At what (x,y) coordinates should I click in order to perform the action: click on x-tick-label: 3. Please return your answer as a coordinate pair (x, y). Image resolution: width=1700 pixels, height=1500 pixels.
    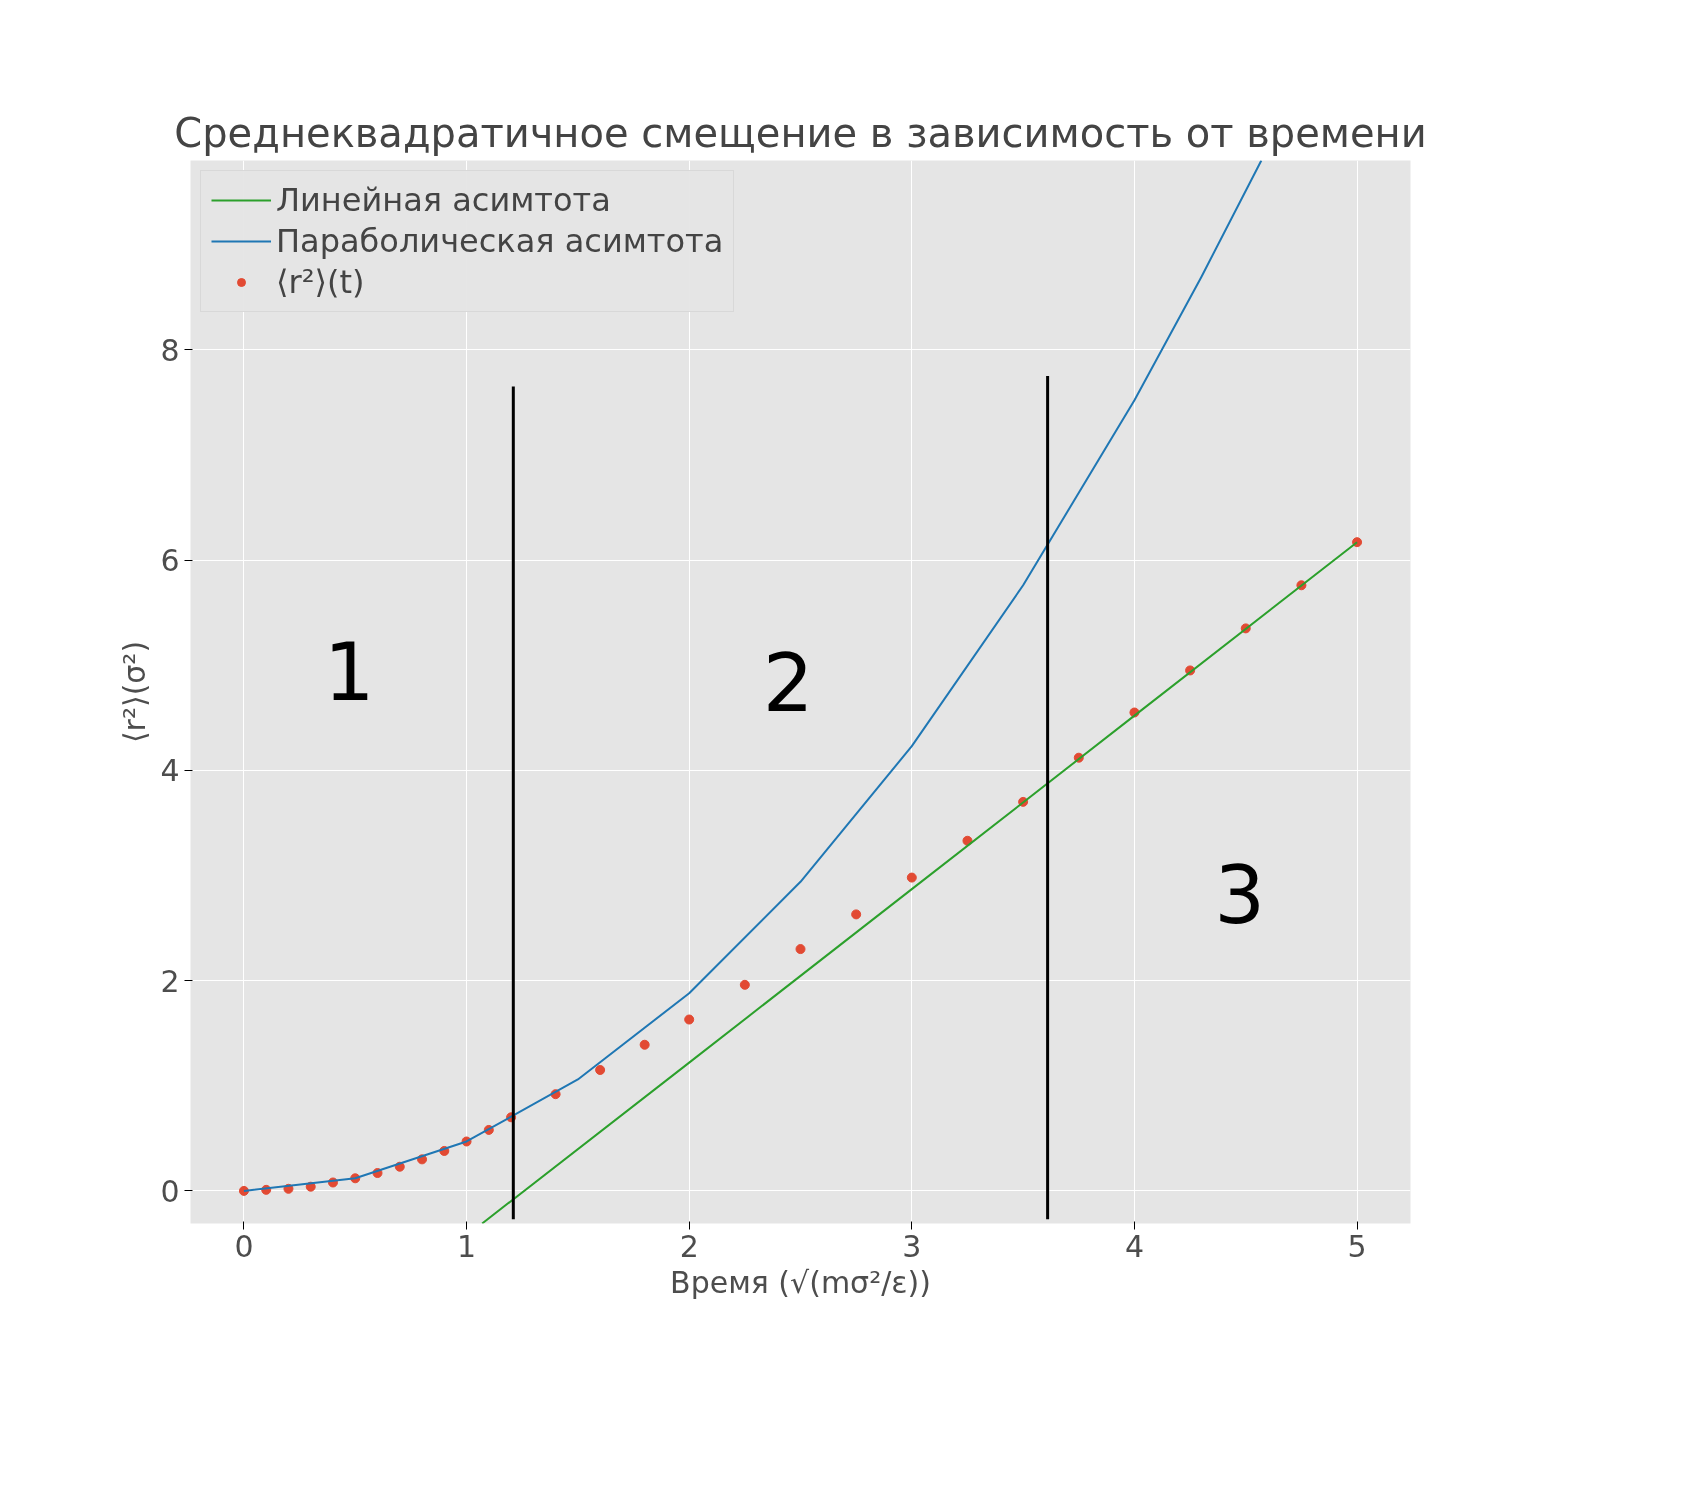
    Looking at the image, I should click on (912, 1246).